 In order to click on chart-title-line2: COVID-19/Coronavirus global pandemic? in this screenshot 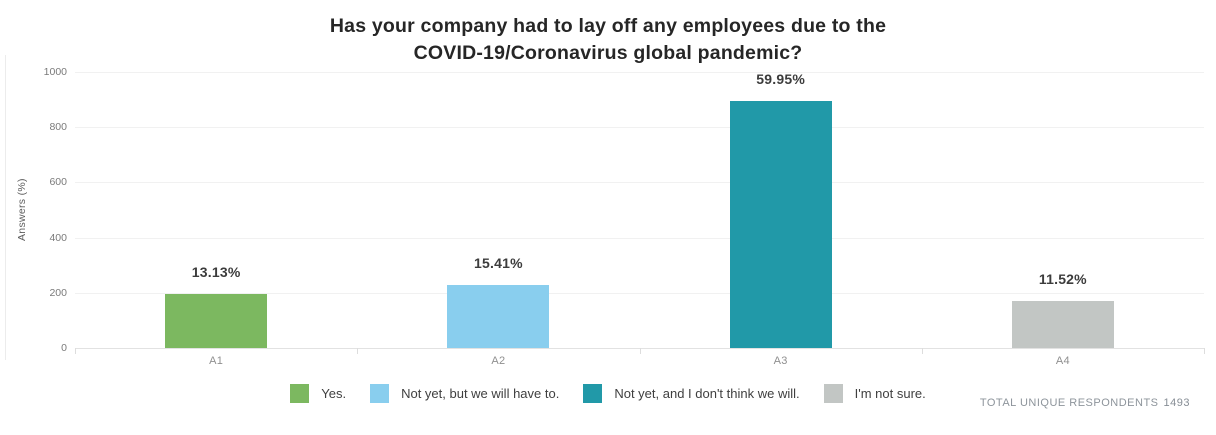, I will do `click(608, 53)`.